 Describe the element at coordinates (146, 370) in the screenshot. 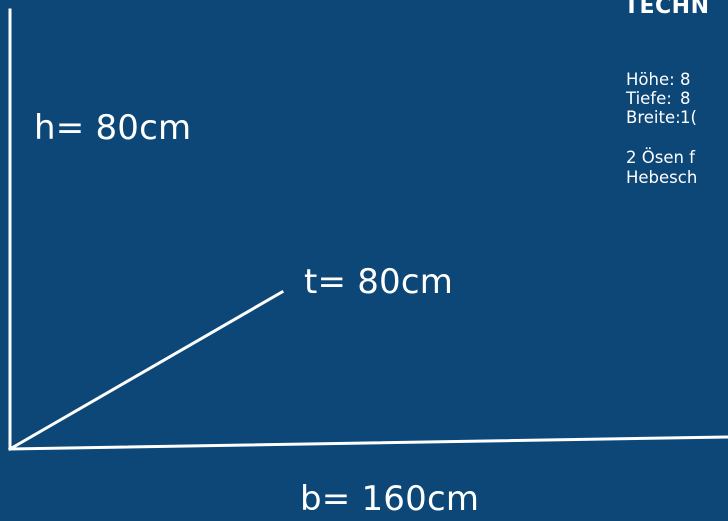

I see `depth-axis` at that location.